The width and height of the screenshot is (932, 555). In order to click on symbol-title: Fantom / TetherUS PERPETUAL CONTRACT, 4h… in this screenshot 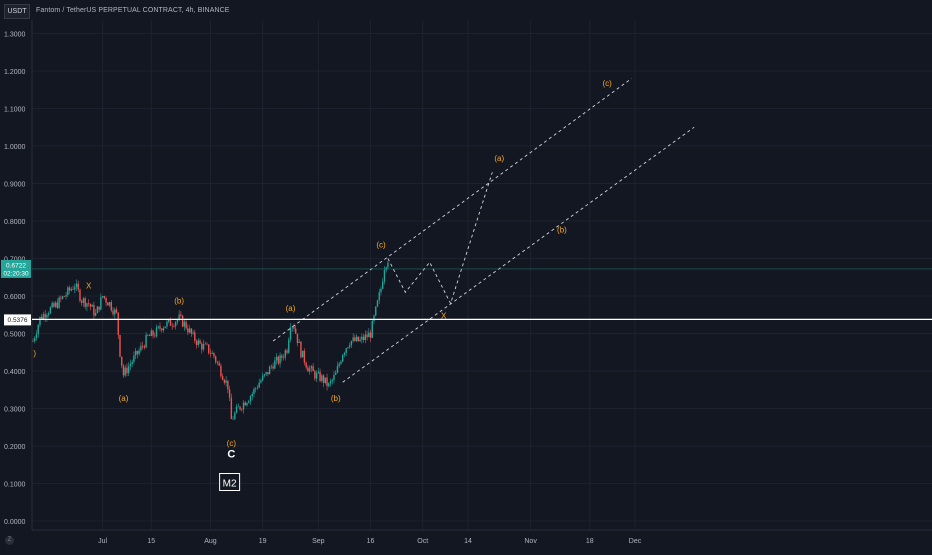, I will do `click(133, 10)`.